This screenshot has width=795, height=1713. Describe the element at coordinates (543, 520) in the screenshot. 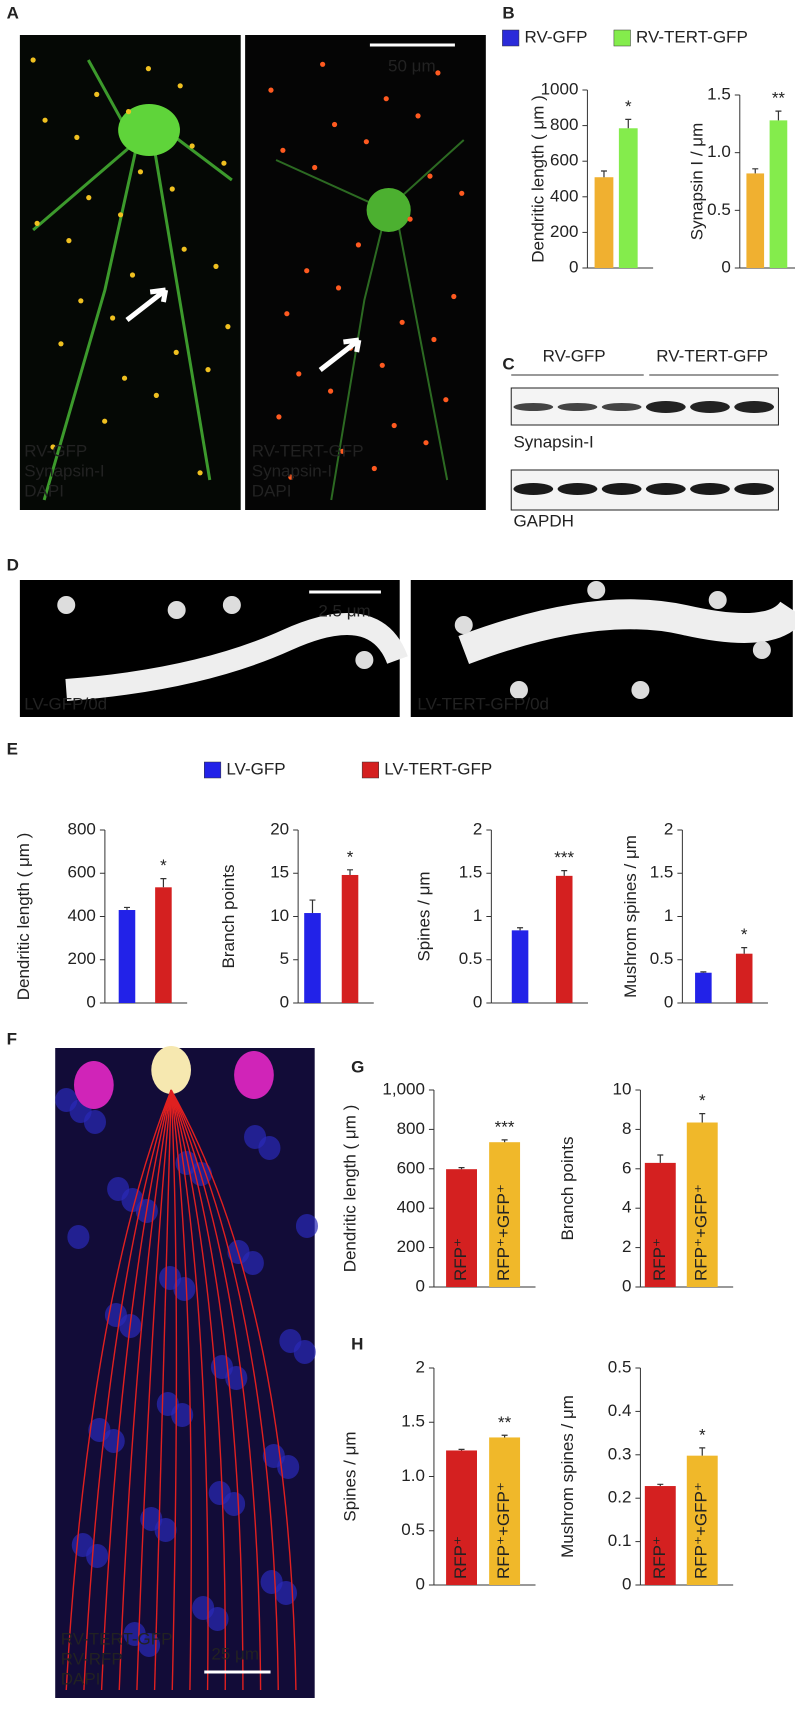

I see `blot-label: GAPDH` at that location.